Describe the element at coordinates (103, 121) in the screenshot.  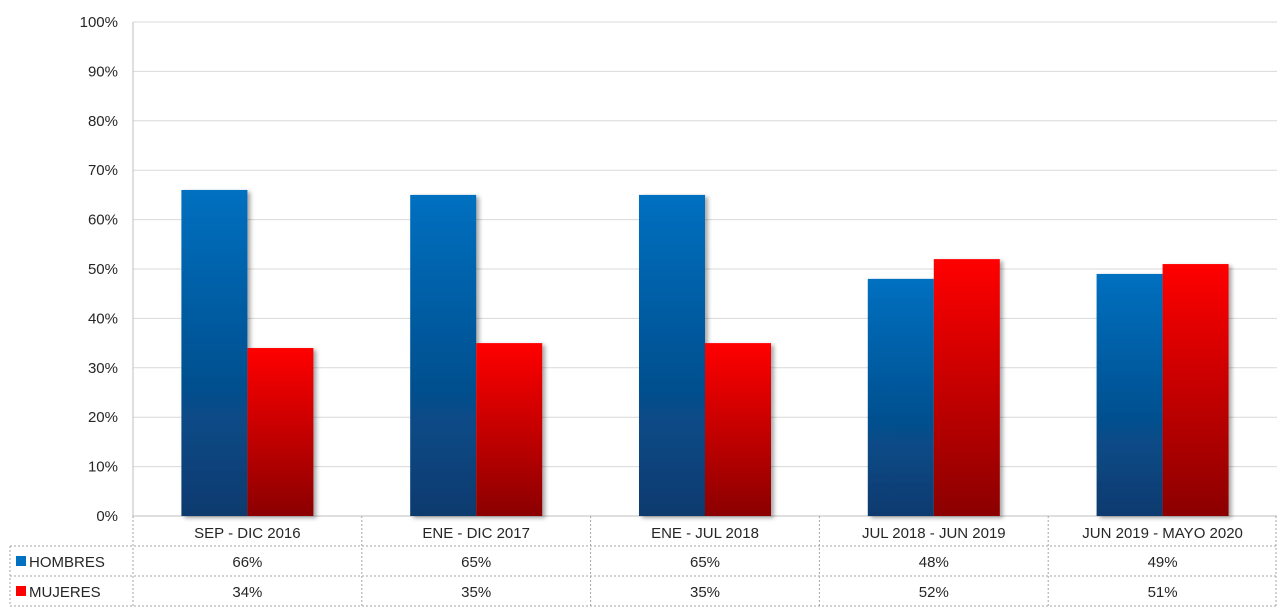
I see `y-tick-label: 80%` at that location.